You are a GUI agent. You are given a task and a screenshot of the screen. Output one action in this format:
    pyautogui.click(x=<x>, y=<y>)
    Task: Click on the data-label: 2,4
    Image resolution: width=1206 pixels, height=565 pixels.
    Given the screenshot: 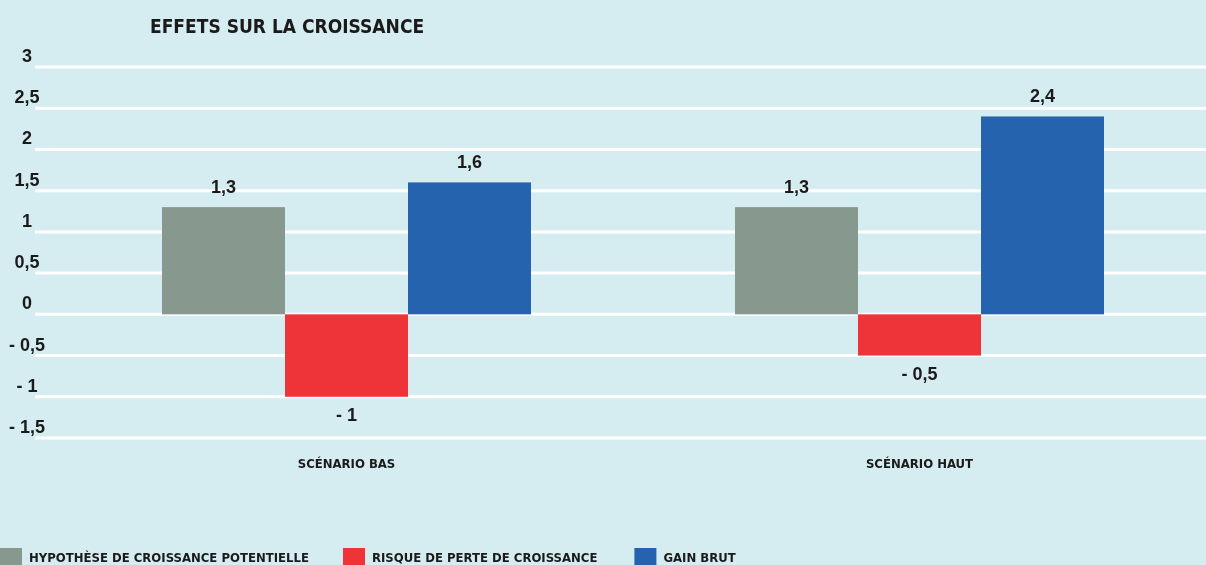 What is the action you would take?
    pyautogui.click(x=1042, y=96)
    